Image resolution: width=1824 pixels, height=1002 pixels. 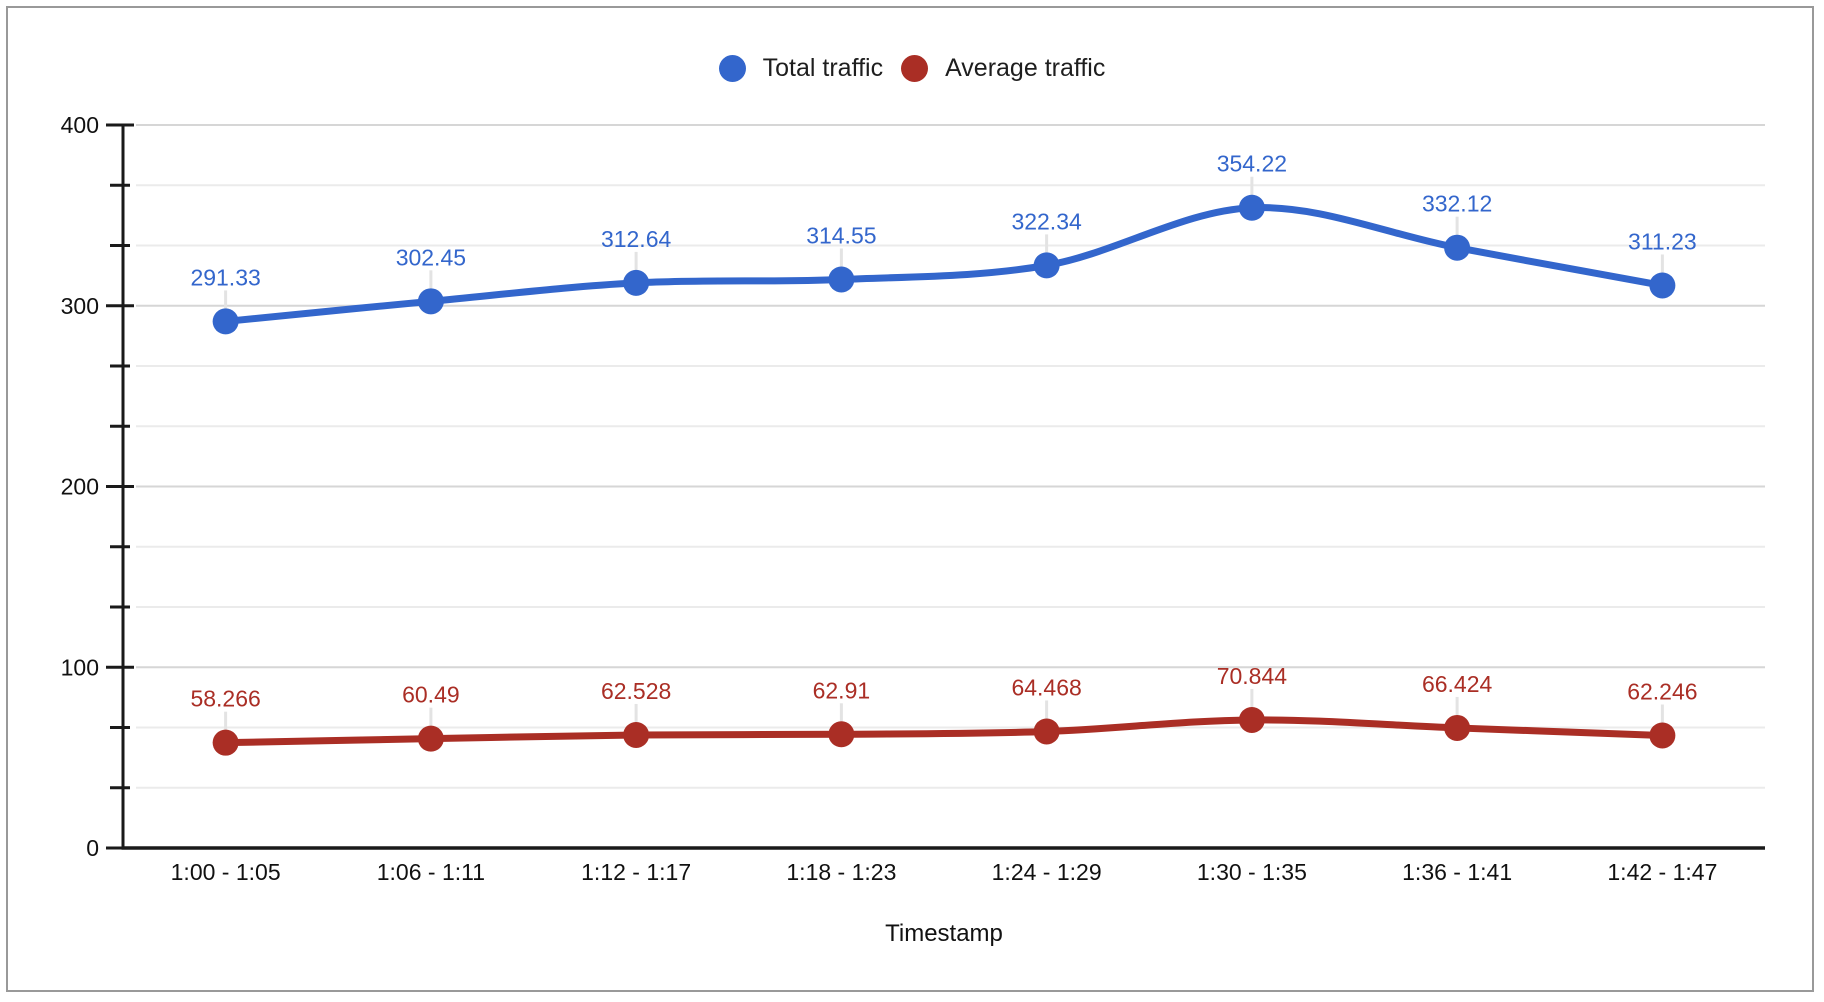 I want to click on x-category-label: 1:42 - 1:47, so click(x=1662, y=872).